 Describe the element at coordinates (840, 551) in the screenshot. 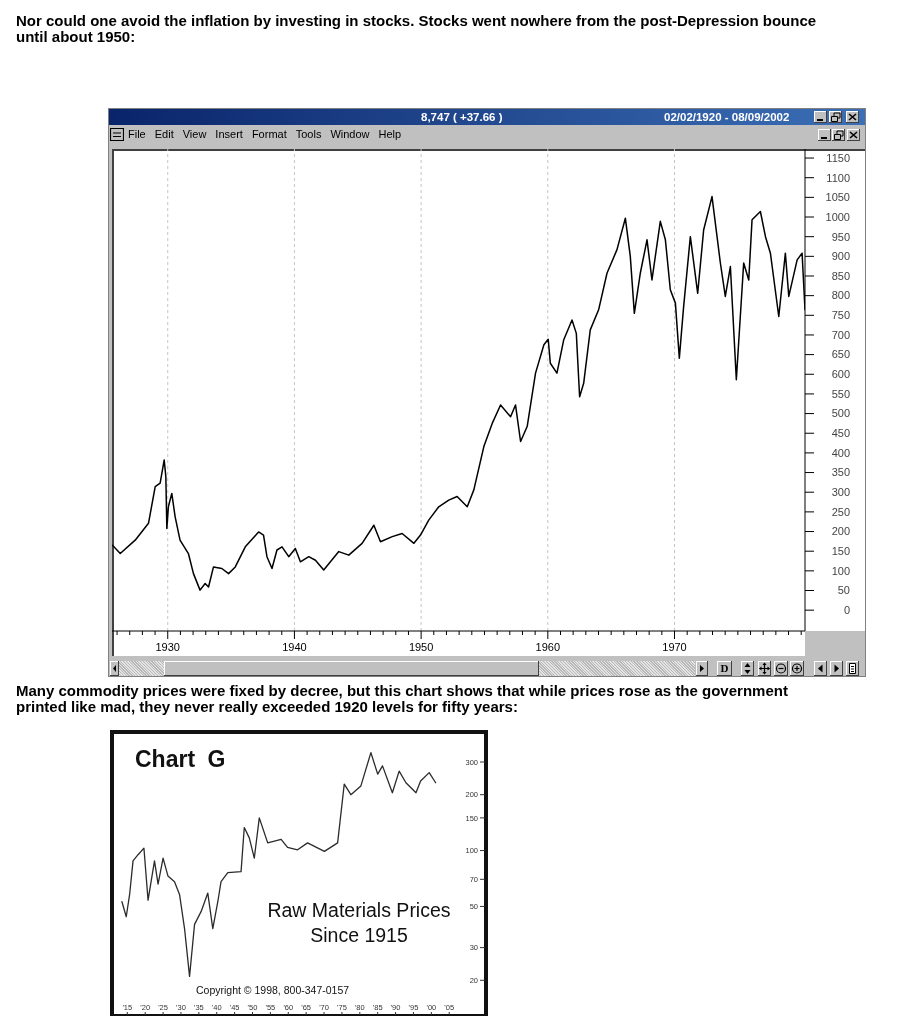

I see `y-tick-label: 150` at that location.